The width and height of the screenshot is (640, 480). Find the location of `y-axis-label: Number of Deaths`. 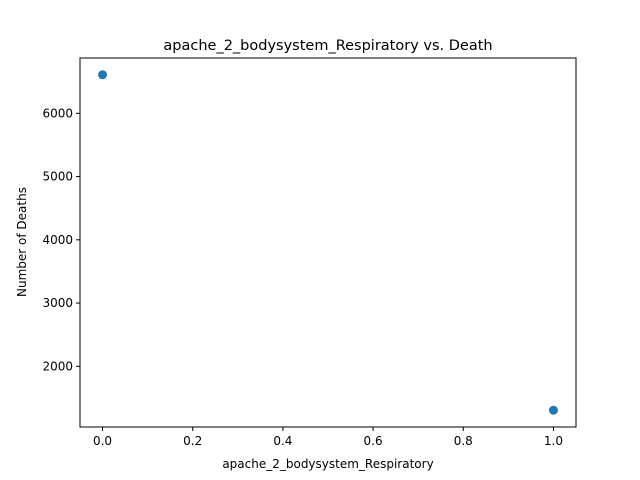

y-axis-label: Number of Deaths is located at coordinates (22, 242).